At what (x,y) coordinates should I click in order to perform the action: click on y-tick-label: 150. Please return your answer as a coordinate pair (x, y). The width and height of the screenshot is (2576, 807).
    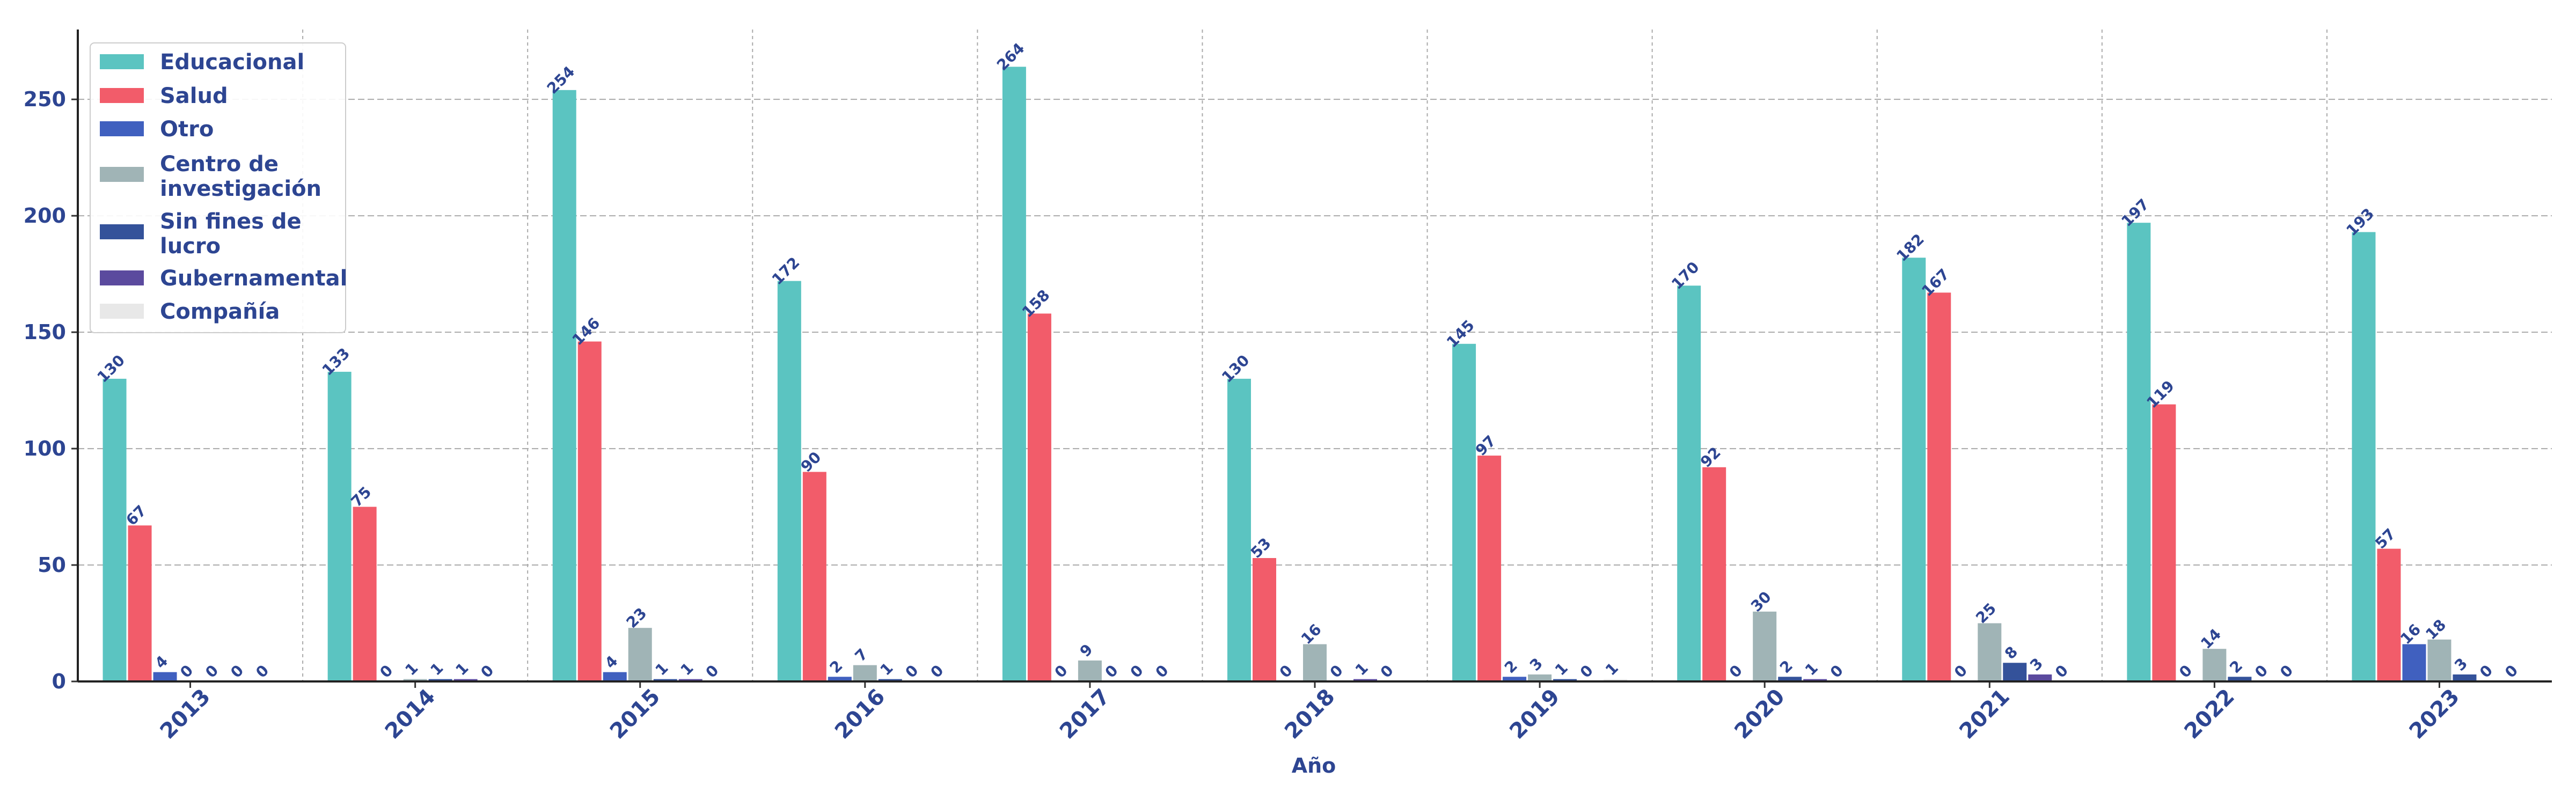
    Looking at the image, I should click on (45, 332).